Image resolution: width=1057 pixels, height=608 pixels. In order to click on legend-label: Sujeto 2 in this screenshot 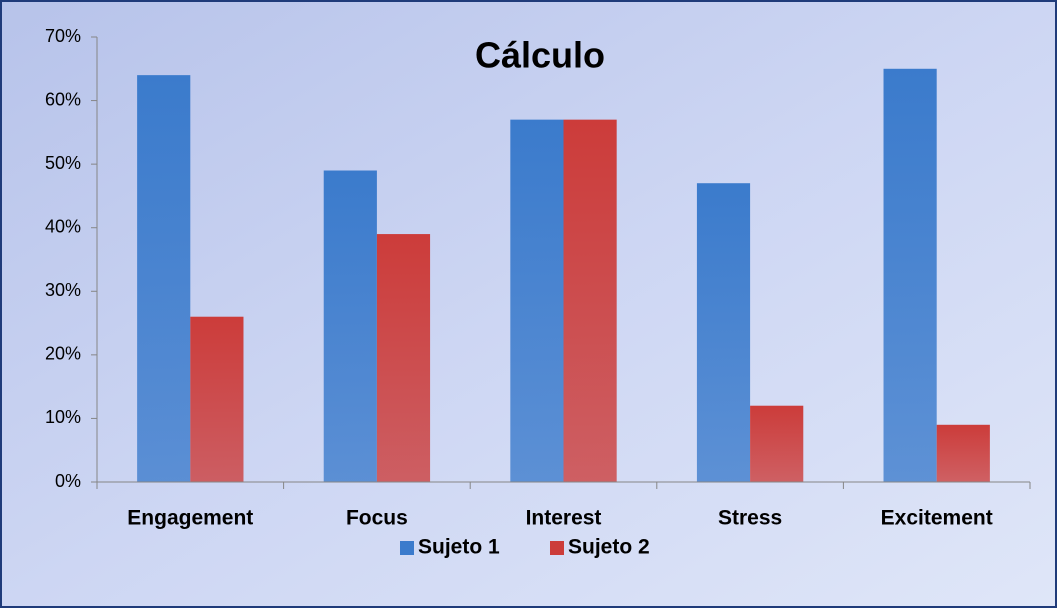, I will do `click(609, 547)`.